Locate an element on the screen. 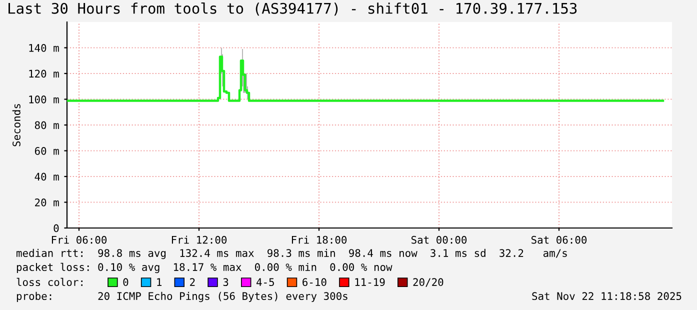 This screenshot has width=697, height=310. y-tick-label: 80 m is located at coordinates (46, 125).